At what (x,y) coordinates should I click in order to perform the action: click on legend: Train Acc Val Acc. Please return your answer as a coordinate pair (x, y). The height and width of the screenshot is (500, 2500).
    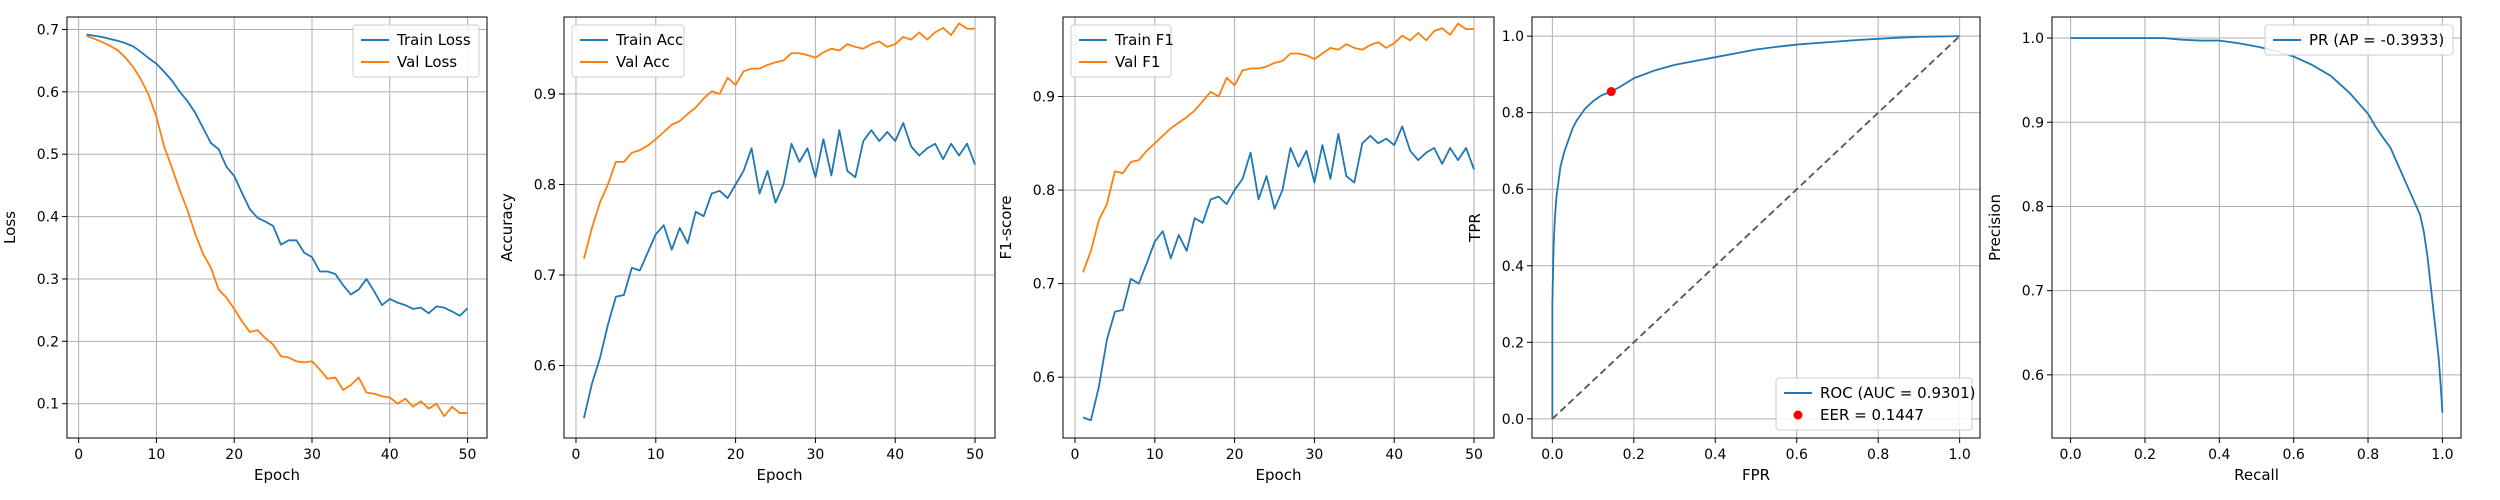
    Looking at the image, I should click on (628, 51).